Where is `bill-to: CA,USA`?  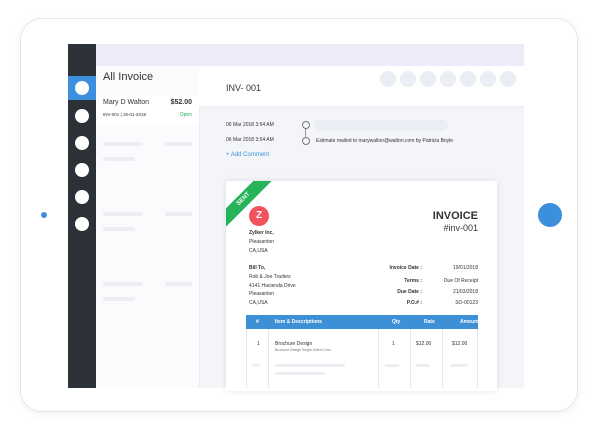
bill-to: CA,USA is located at coordinates (258, 303).